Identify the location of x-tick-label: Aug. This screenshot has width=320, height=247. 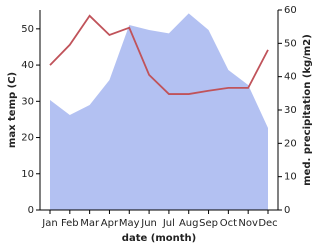
(189, 223).